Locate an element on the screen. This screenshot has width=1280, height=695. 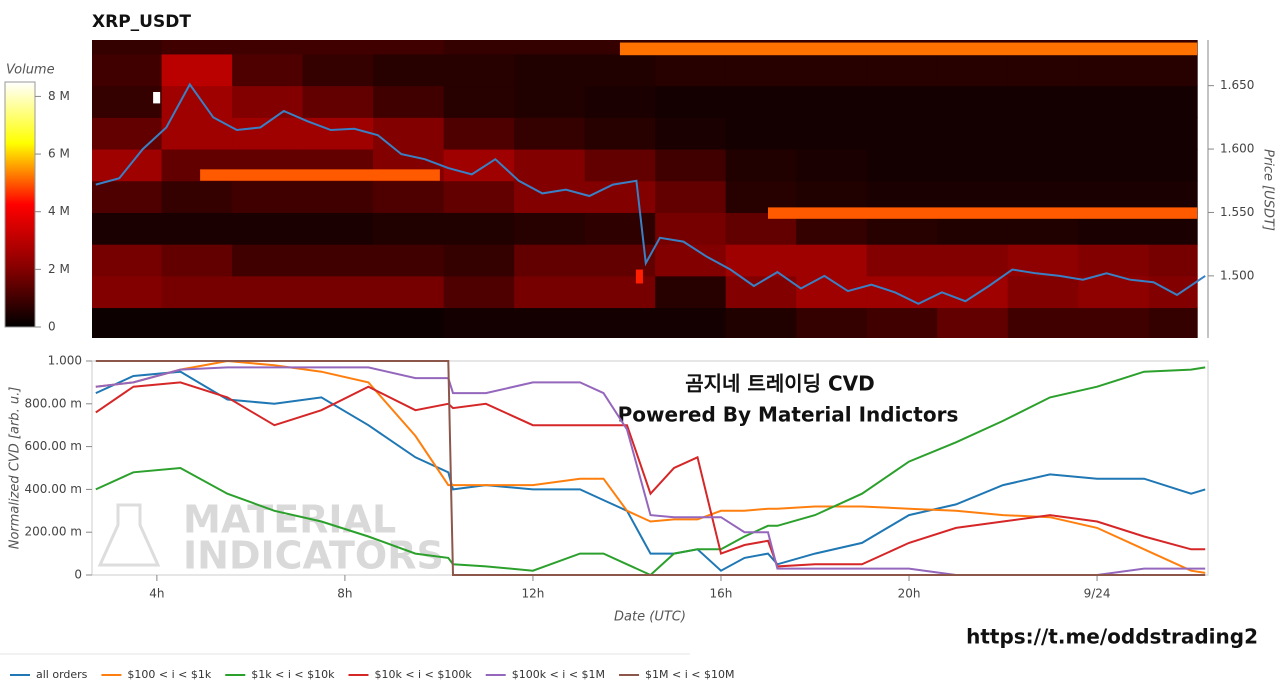
colorbar-tick-label: 6 M is located at coordinates (59, 154).